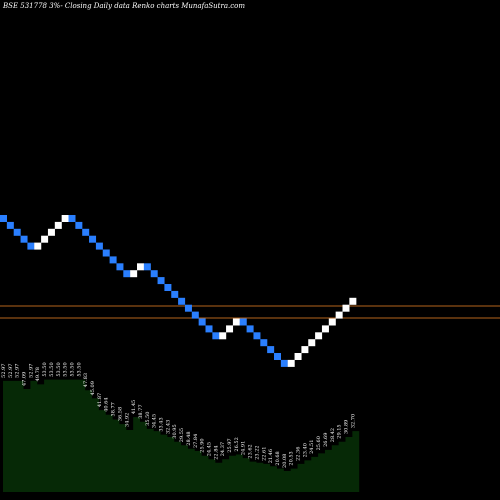  Describe the element at coordinates (107, 404) in the screenshot. I see `price-label: 40.64` at that location.